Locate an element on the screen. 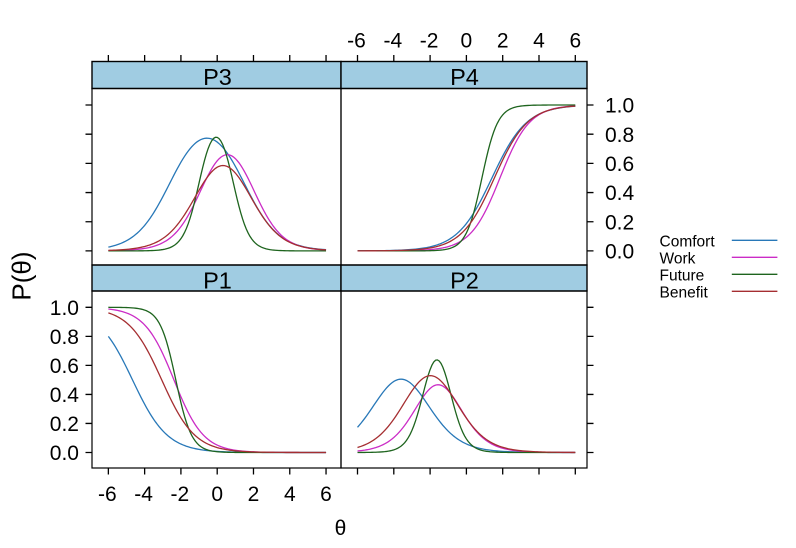  svg-text: Work is located at coordinates (678, 259).